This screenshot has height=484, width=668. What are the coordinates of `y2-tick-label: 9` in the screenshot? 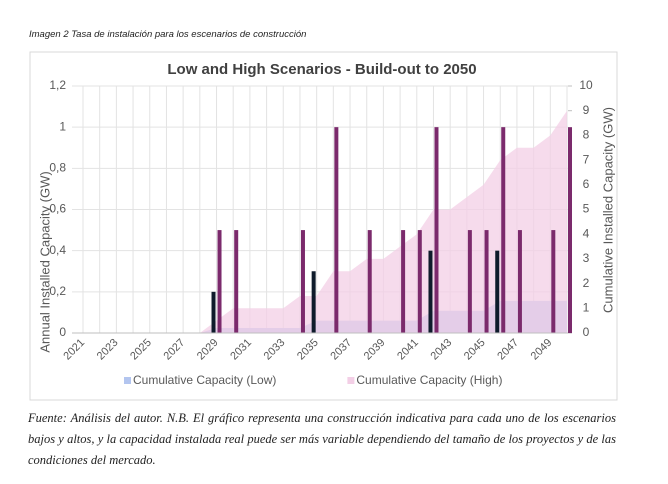 It's located at (586, 110).